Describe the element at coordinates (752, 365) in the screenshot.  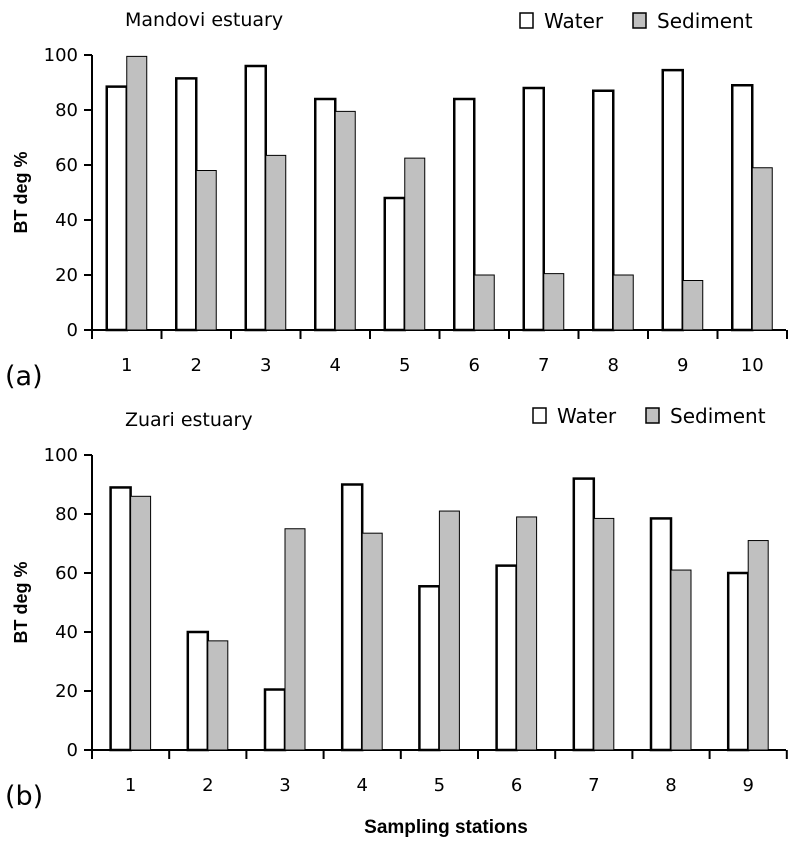
I see `x-tick-label: 10` at that location.